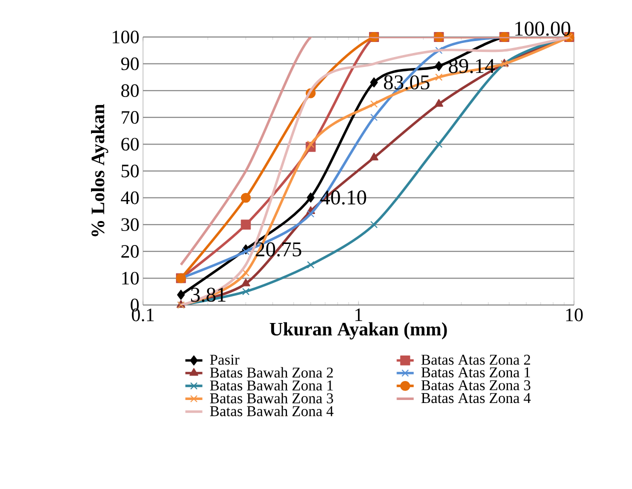 Image resolution: width=632 pixels, height=489 pixels. I want to click on y-tick-label: 30, so click(130, 224).